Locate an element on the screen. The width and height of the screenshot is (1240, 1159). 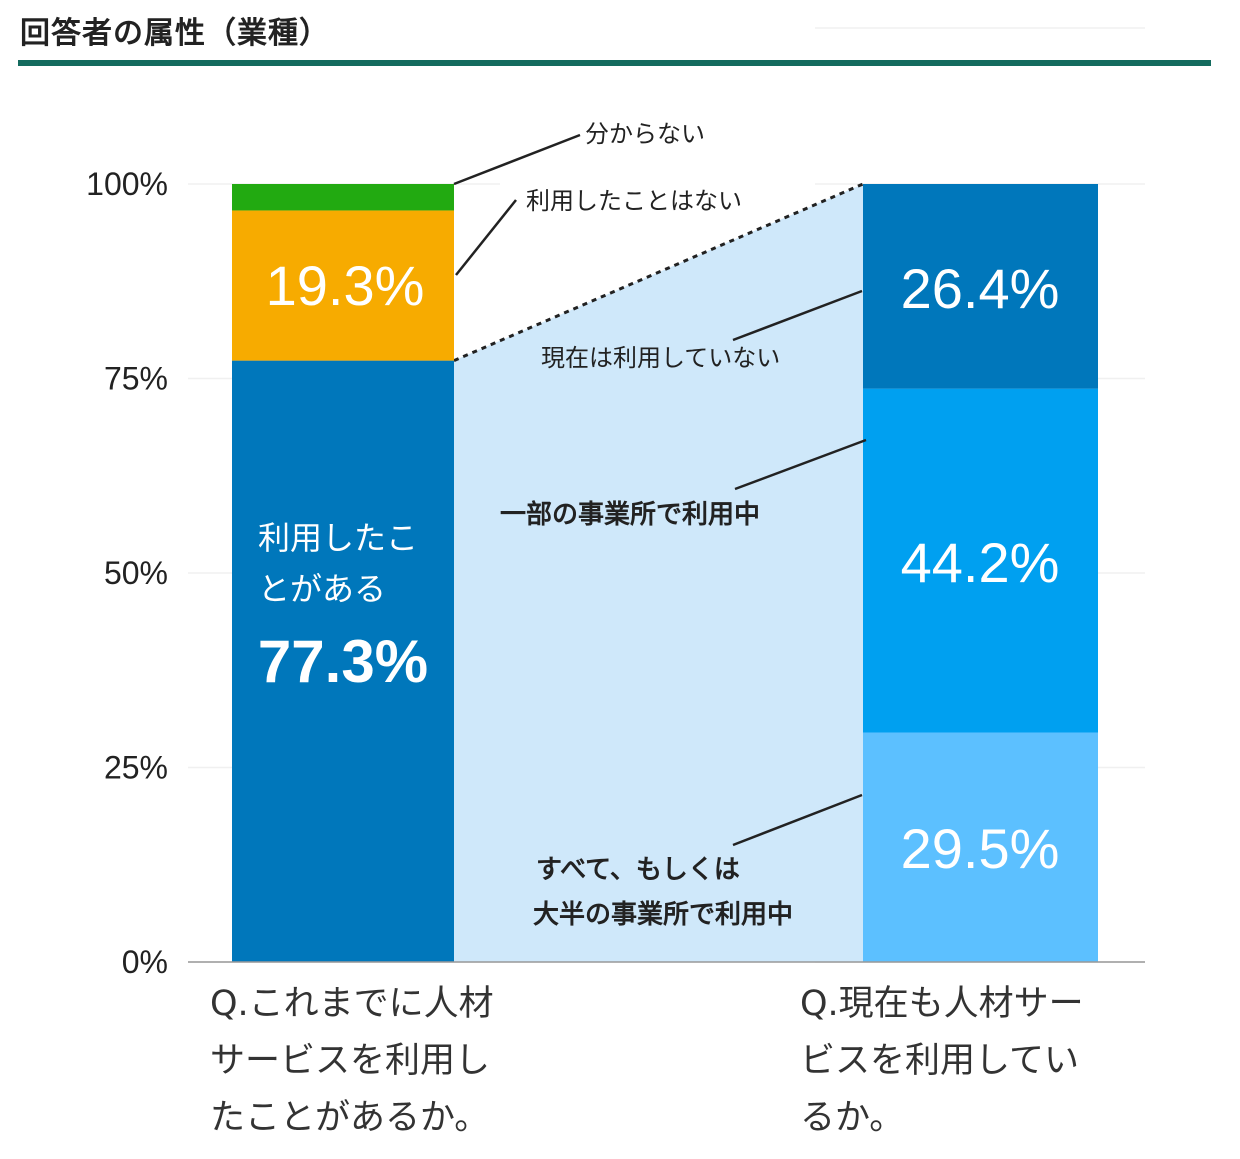
y-tick-label: 25% is located at coordinates (136, 768).